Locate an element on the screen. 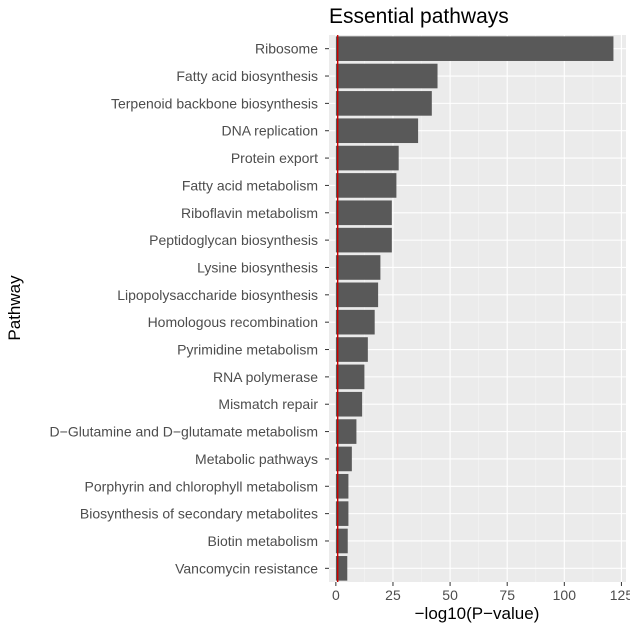 This screenshot has height=630, width=630. x-tick-label: 100 is located at coordinates (565, 595).